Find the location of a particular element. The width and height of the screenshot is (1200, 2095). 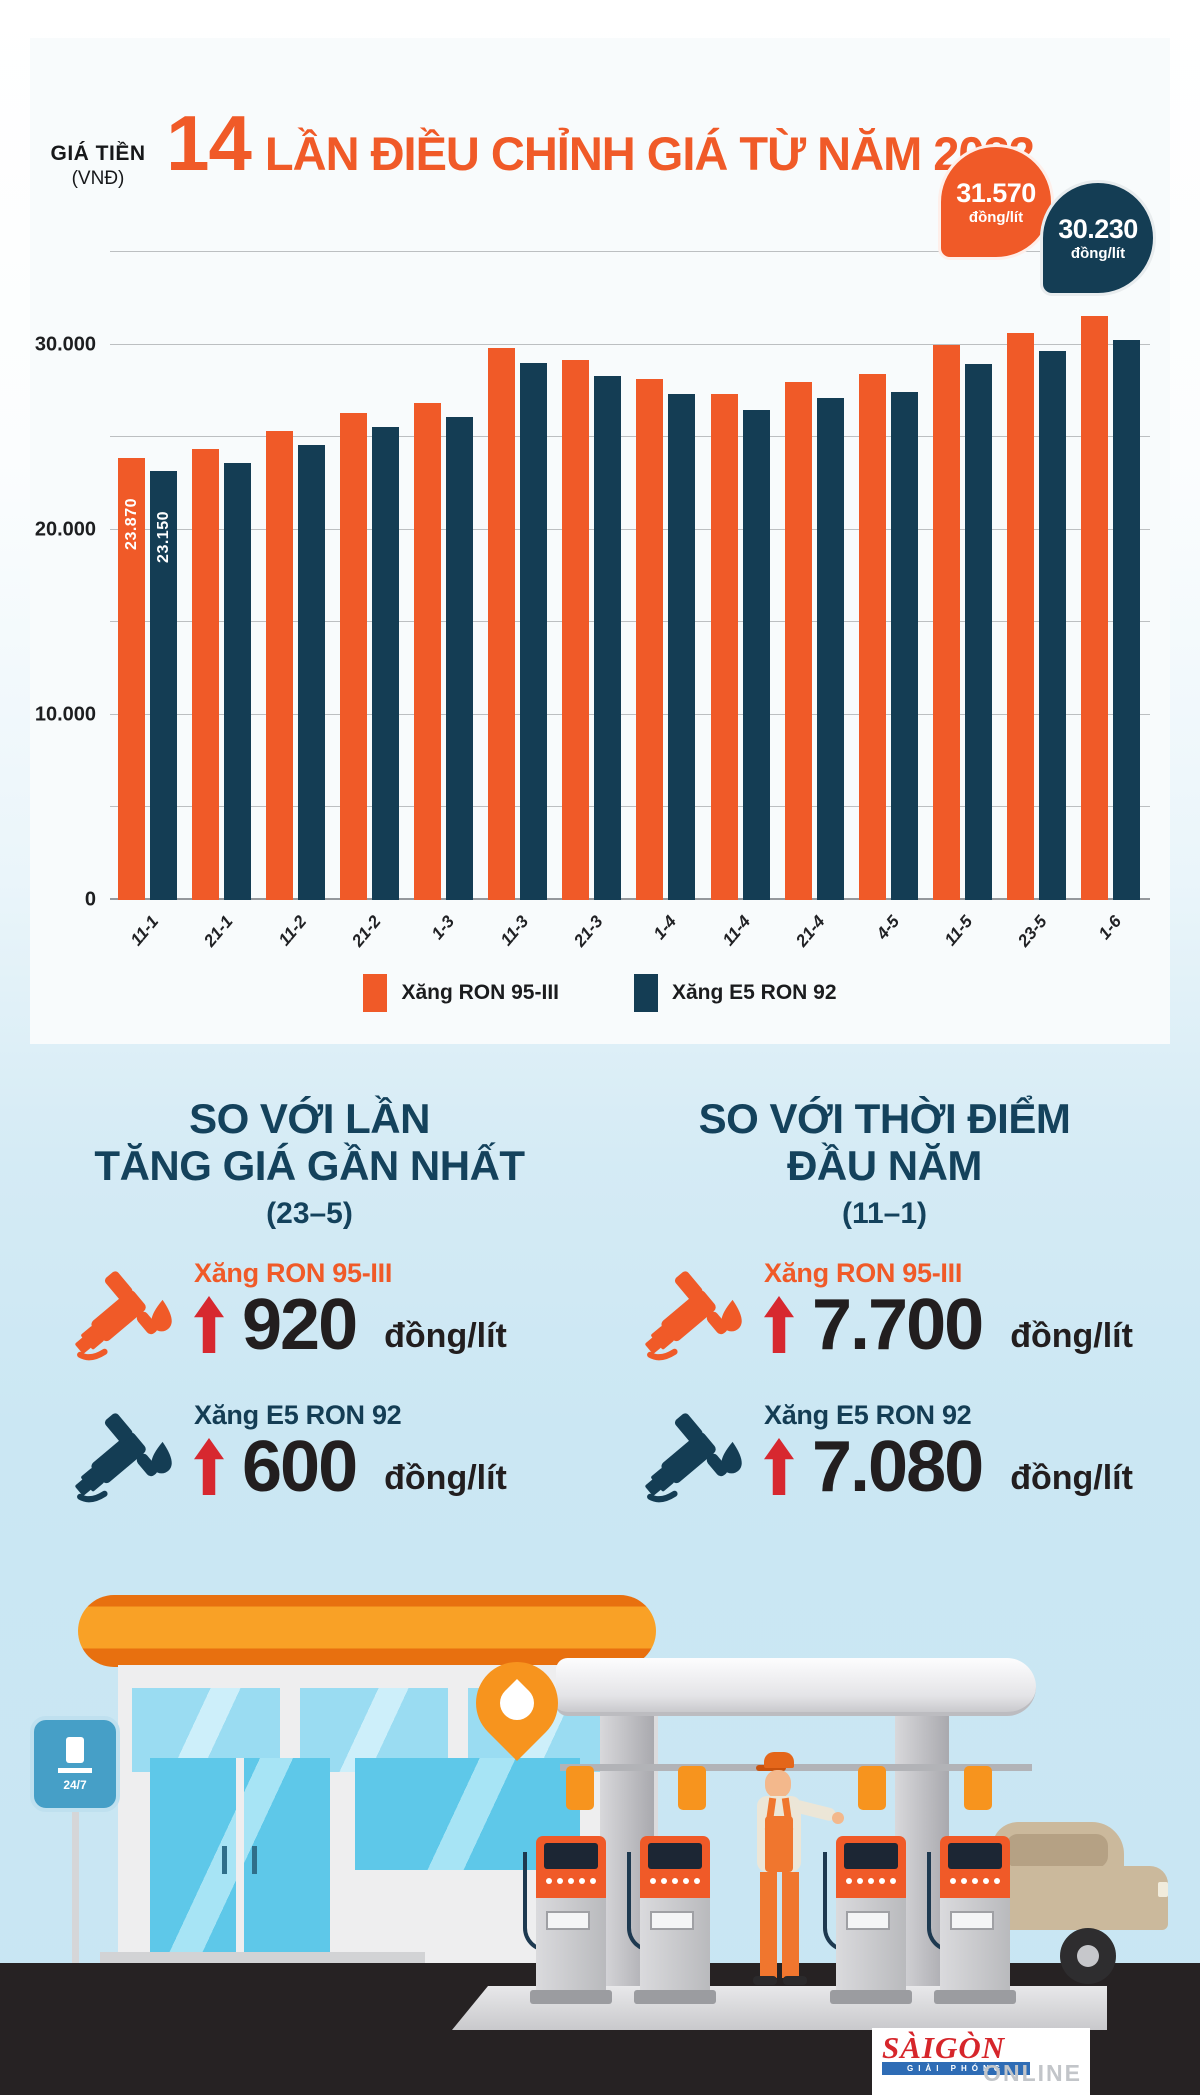

delta-line: 920 đồng/lít is located at coordinates (350, 1325).